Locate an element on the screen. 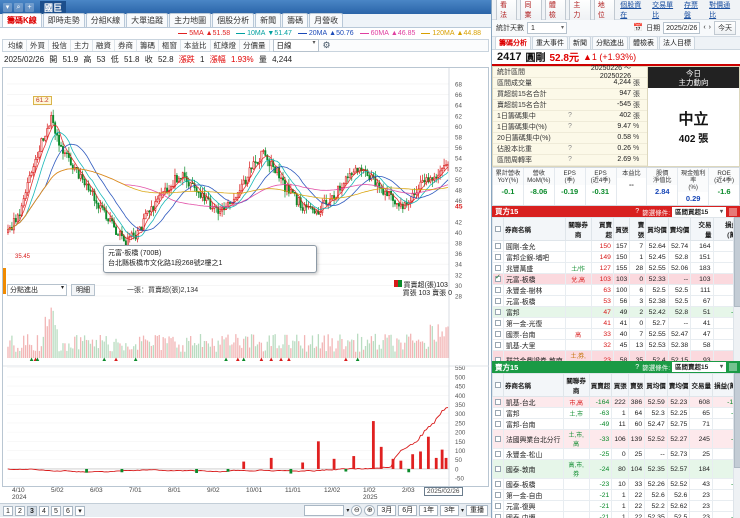 The height and width of the screenshot is (518, 740). page-more: ▾ is located at coordinates (80, 510).